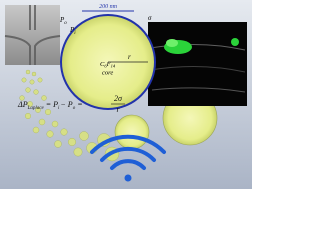  I want to click on fraction-denominator: r, so click(118, 109).